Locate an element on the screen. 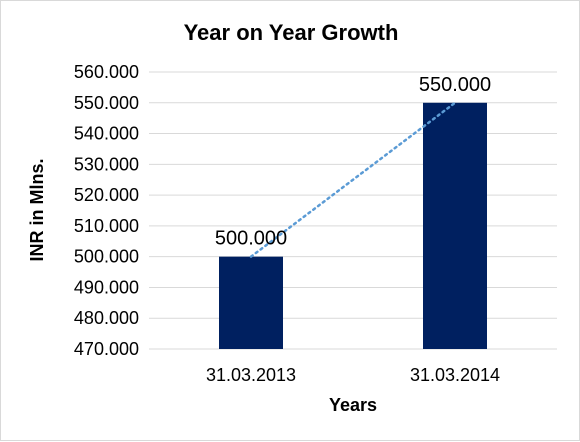 The image size is (580, 442). y-axis-label: INR in Mlns. is located at coordinates (37, 210).